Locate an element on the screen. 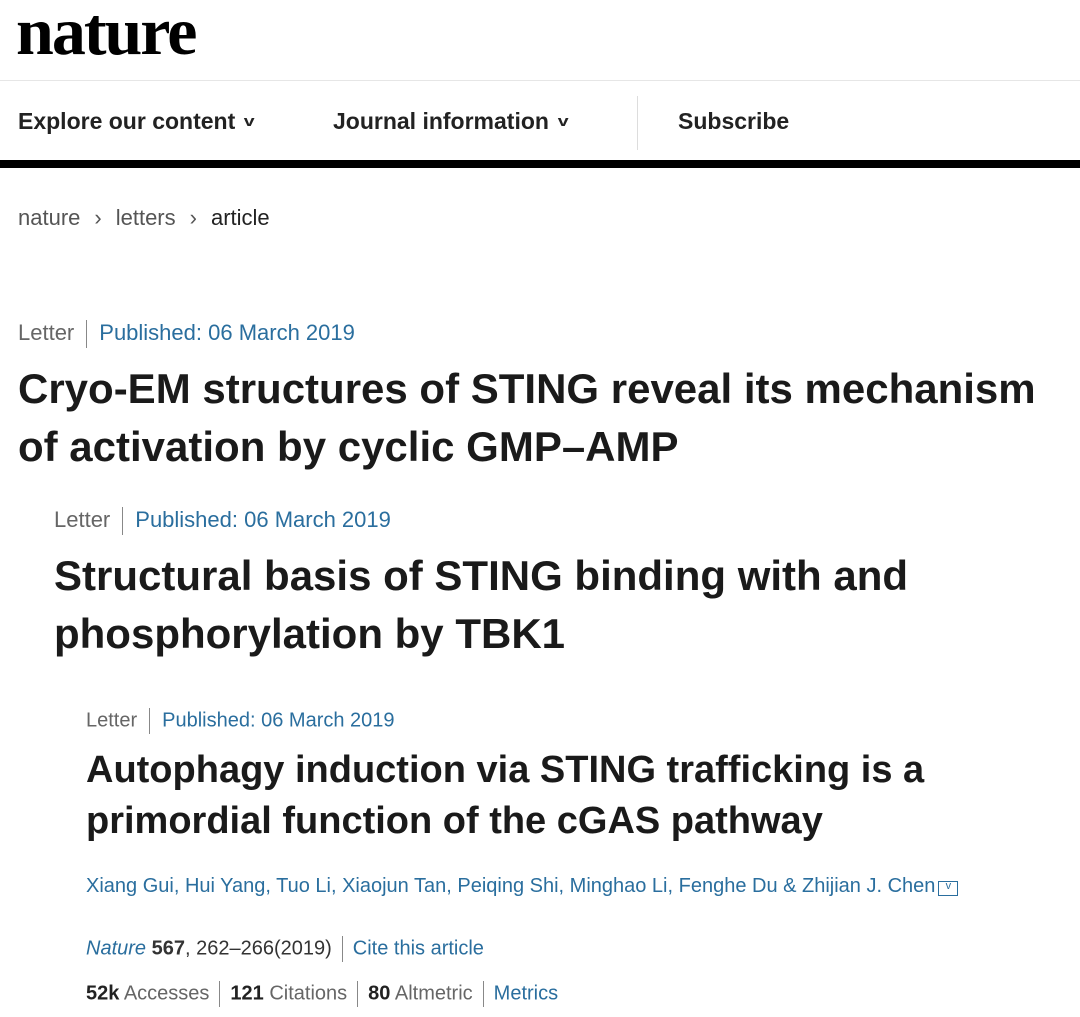 The image size is (1080, 1017). nature-logo: nature is located at coordinates (106, 34).